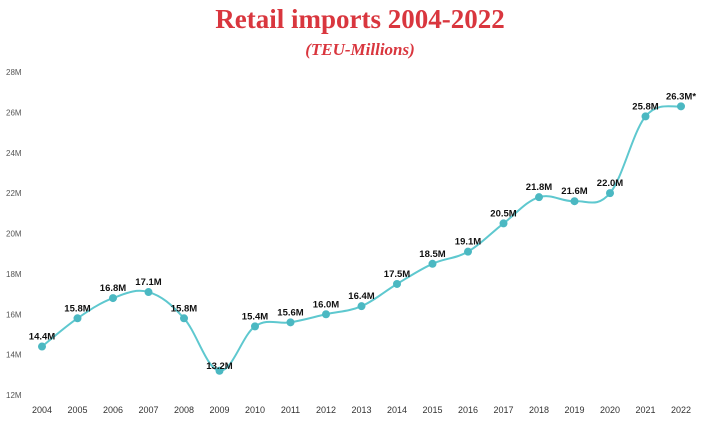 Image resolution: width=720 pixels, height=430 pixels. I want to click on x-tick-label: 2007, so click(148, 410).